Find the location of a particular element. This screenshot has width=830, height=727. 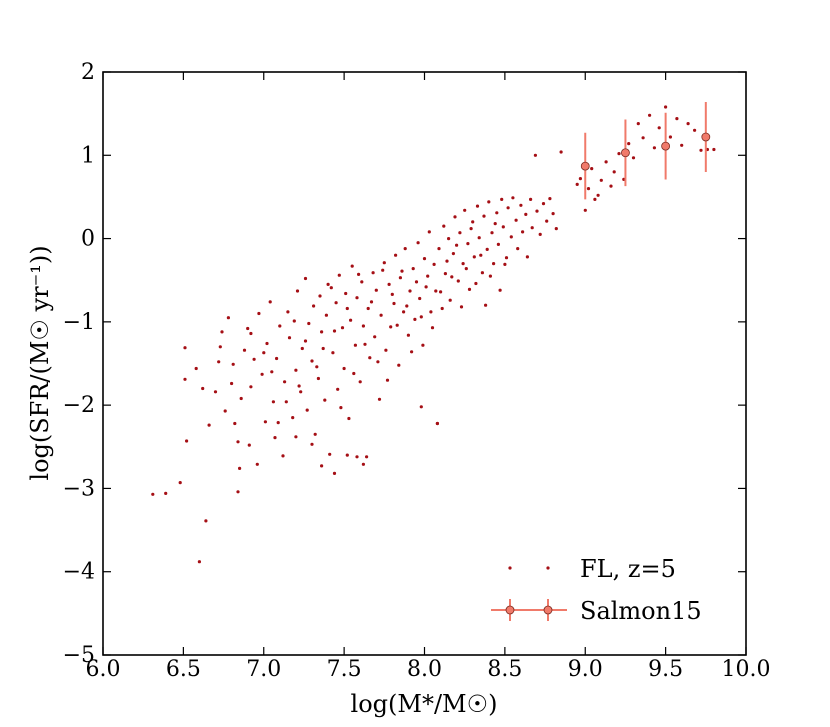

y-tick-label: −3 is located at coordinates (79, 488).